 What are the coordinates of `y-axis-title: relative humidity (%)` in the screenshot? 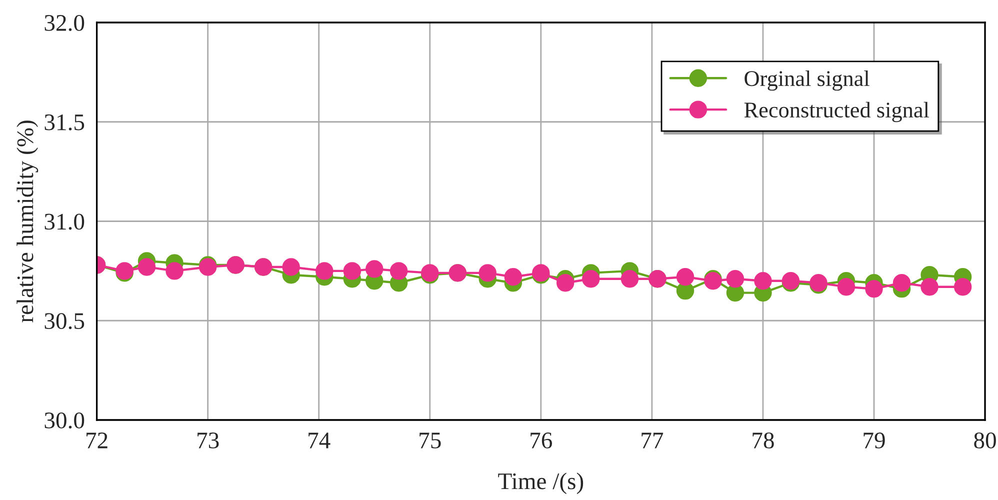 It's located at (27, 221).